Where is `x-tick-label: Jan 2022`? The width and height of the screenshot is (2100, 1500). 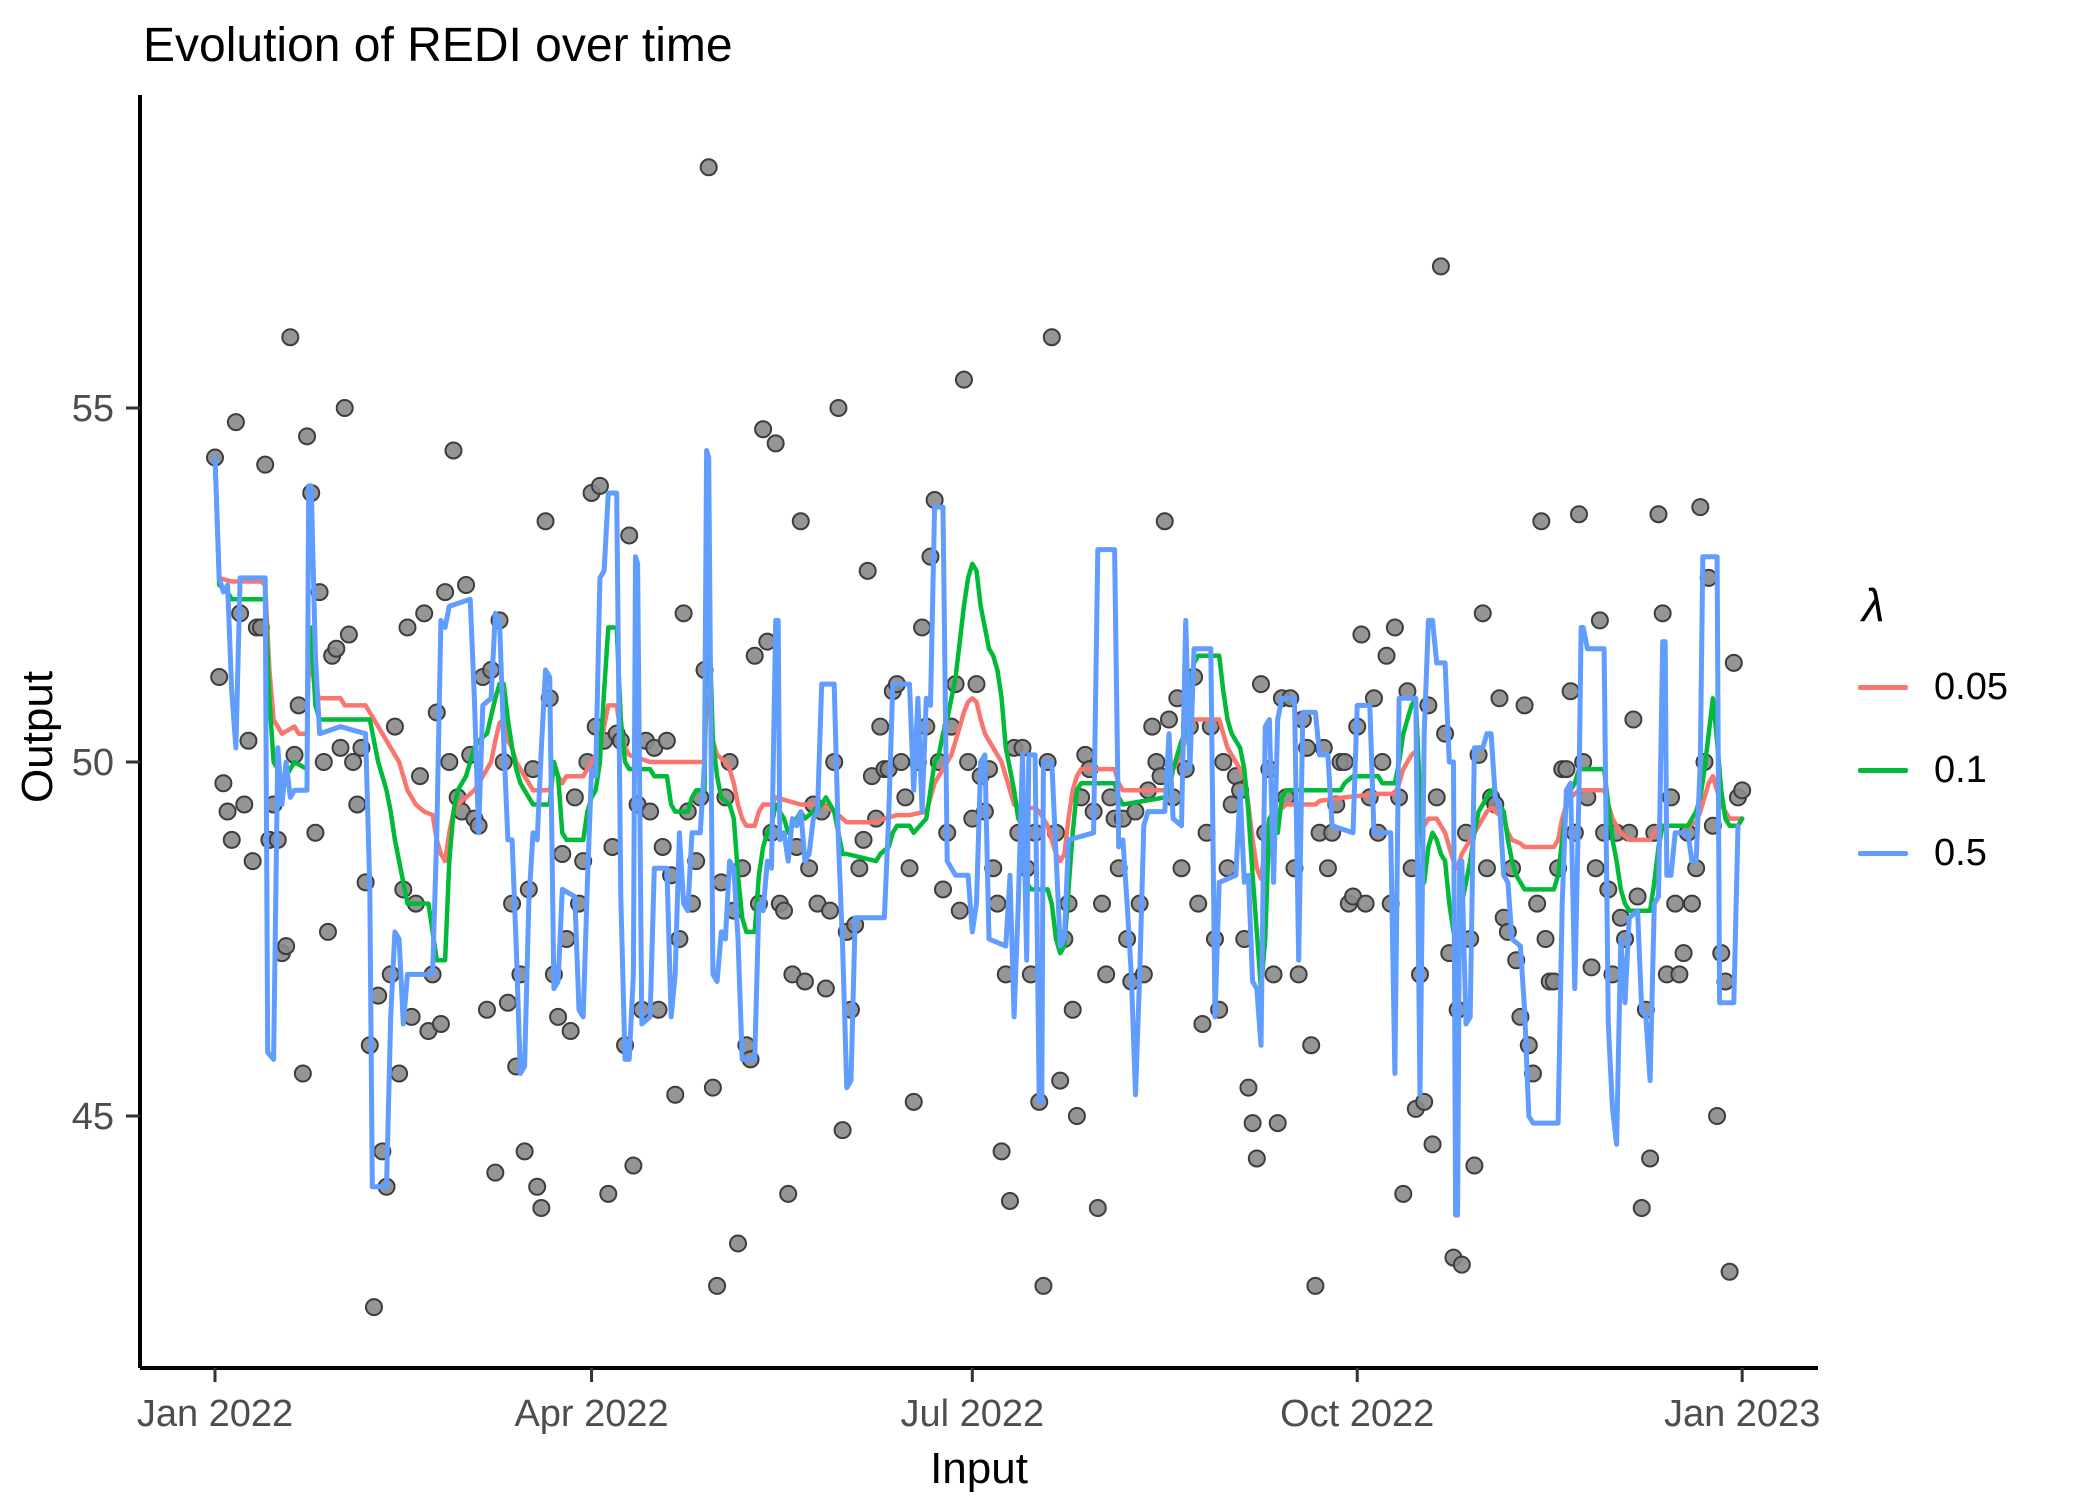
x-tick-label: Jan 2022 is located at coordinates (215, 1414).